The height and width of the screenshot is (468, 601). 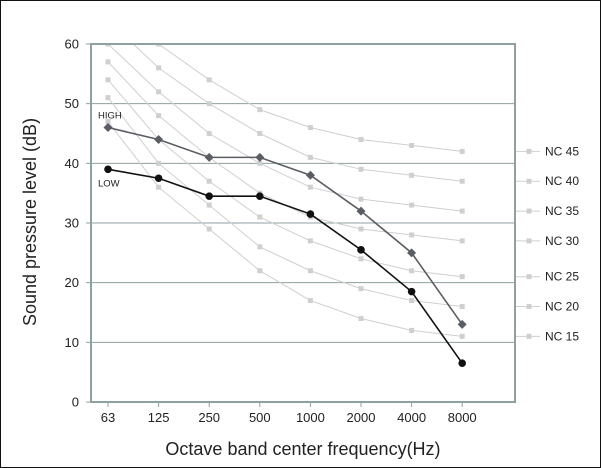 What do you see at coordinates (72, 163) in the screenshot?
I see `y-tick-label: 40` at bounding box center [72, 163].